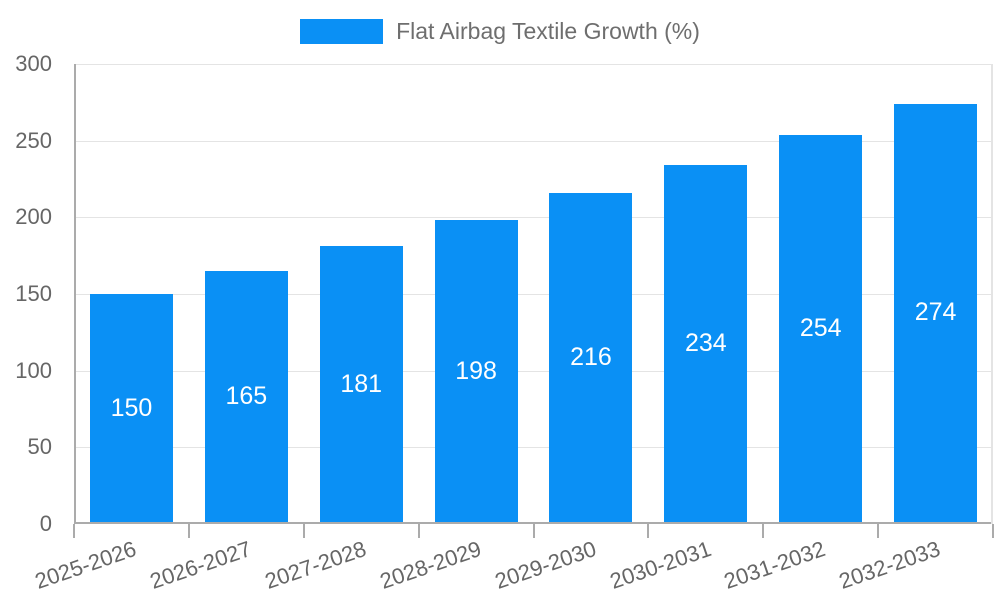 Image resolution: width=1000 pixels, height=600 pixels. What do you see at coordinates (430, 565) in the screenshot?
I see `x-axis-tick-label: 2028-2029` at bounding box center [430, 565].